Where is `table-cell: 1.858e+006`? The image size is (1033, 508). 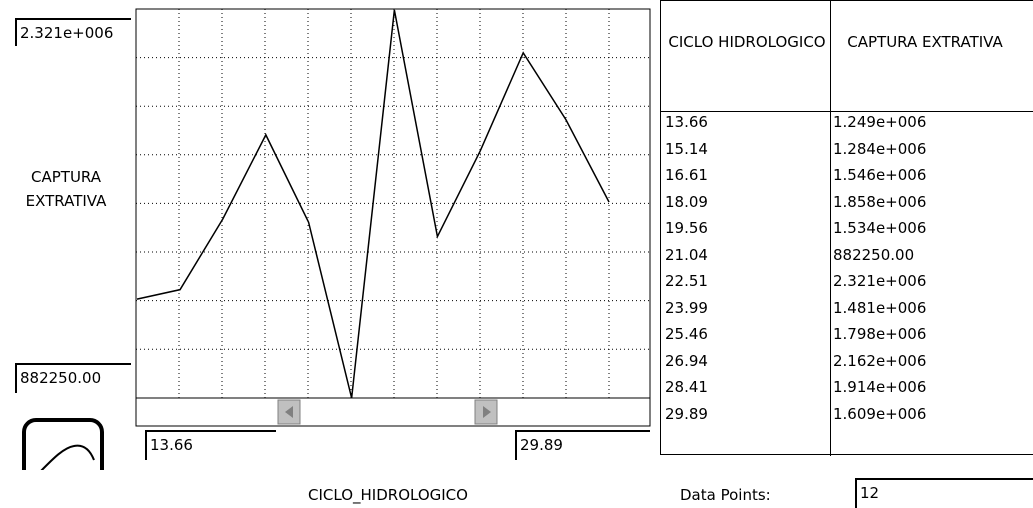
table-cell: 1.858e+006 is located at coordinates (880, 201).